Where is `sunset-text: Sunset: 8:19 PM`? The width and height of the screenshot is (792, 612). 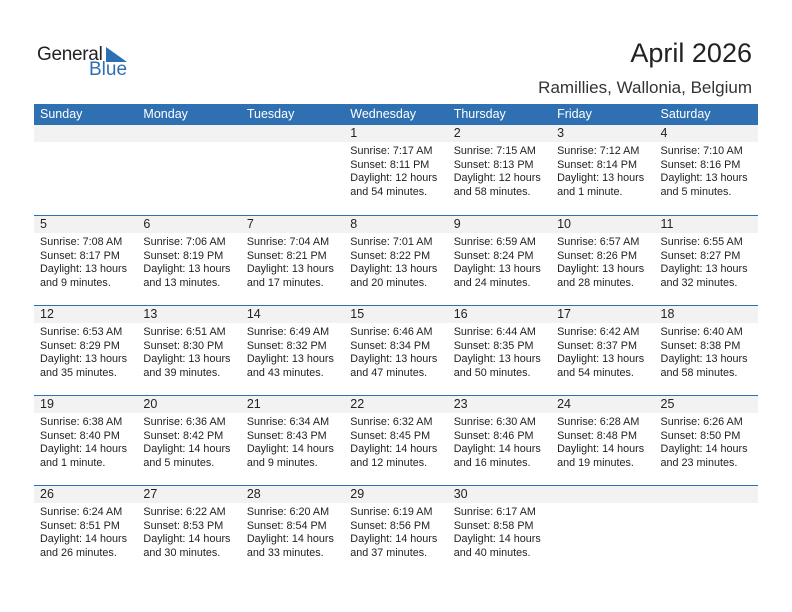 sunset-text: Sunset: 8:19 PM is located at coordinates (183, 255).